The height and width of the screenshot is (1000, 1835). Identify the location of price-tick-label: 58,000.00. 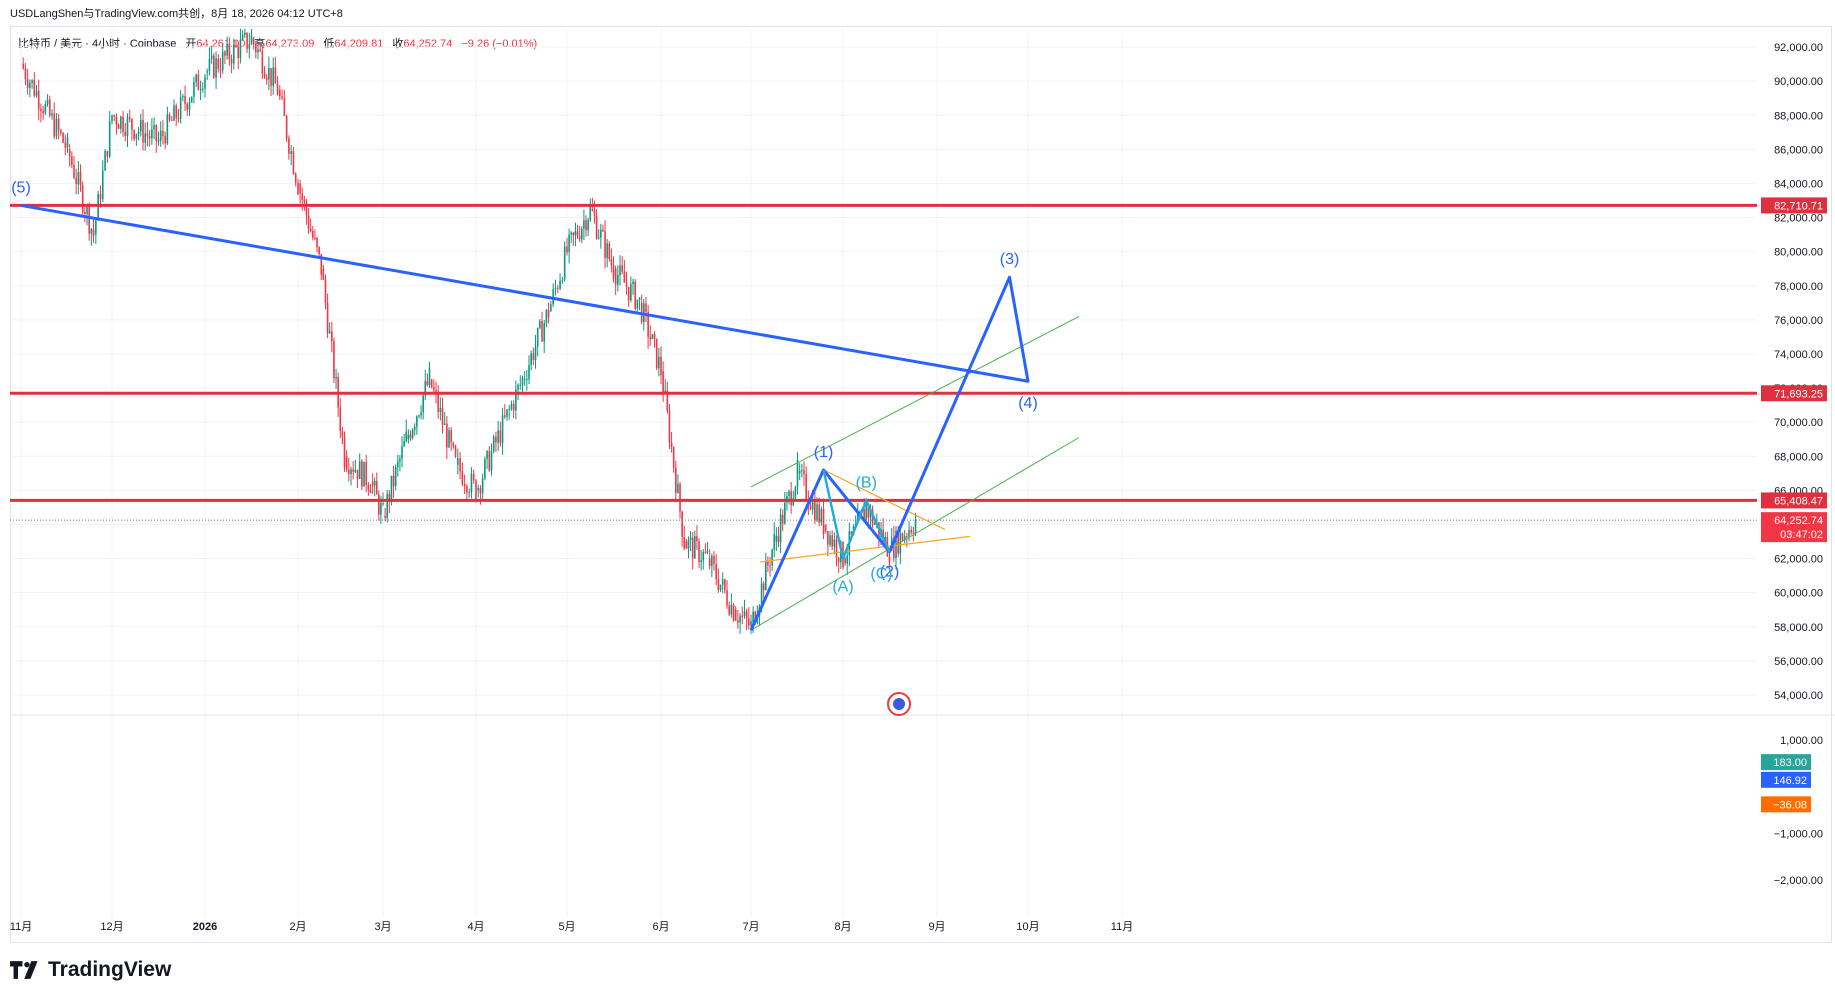
(1798, 628).